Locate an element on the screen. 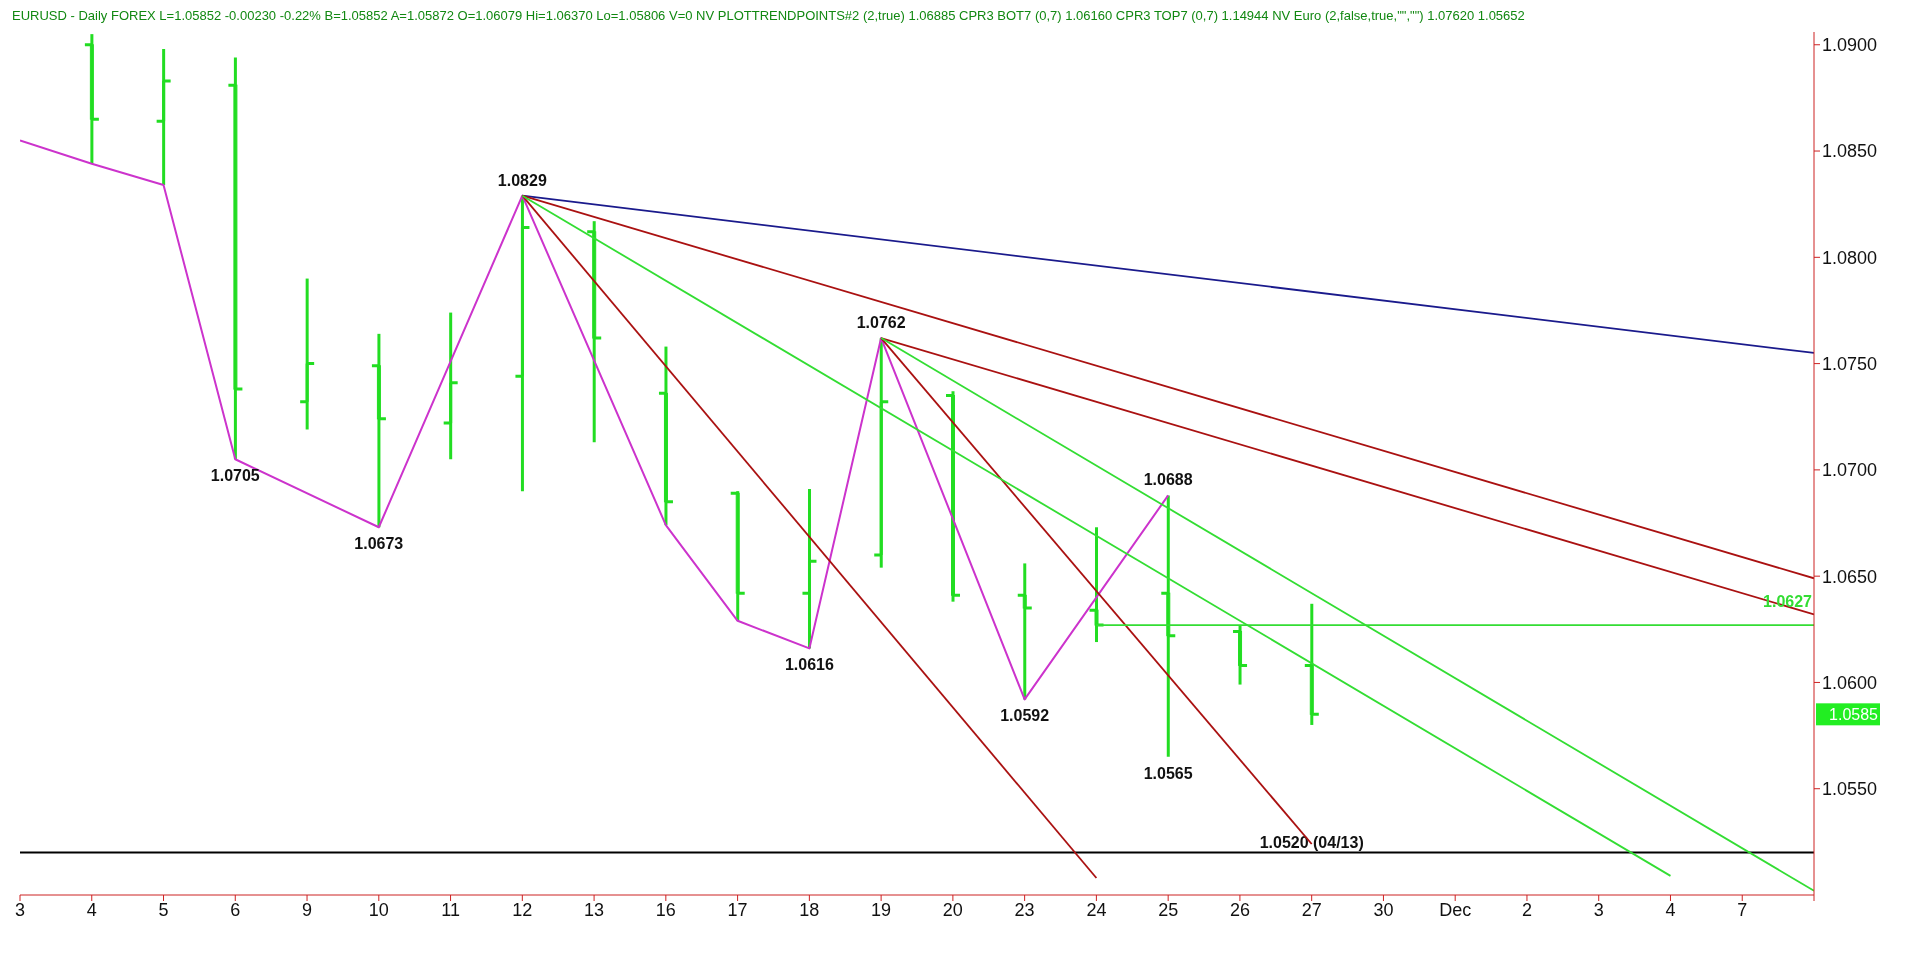 The width and height of the screenshot is (1920, 964). data-label: 1.0673 is located at coordinates (379, 544).